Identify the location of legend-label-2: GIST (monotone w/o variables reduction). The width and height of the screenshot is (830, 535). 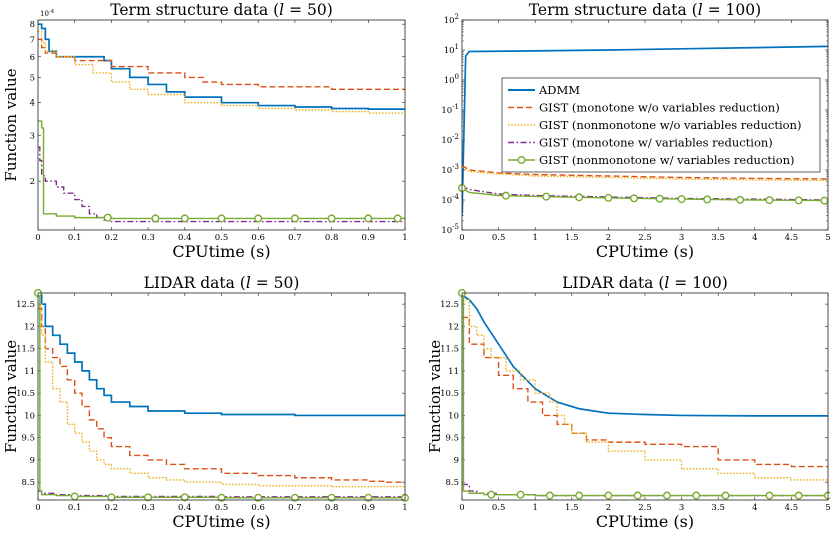
(659, 108).